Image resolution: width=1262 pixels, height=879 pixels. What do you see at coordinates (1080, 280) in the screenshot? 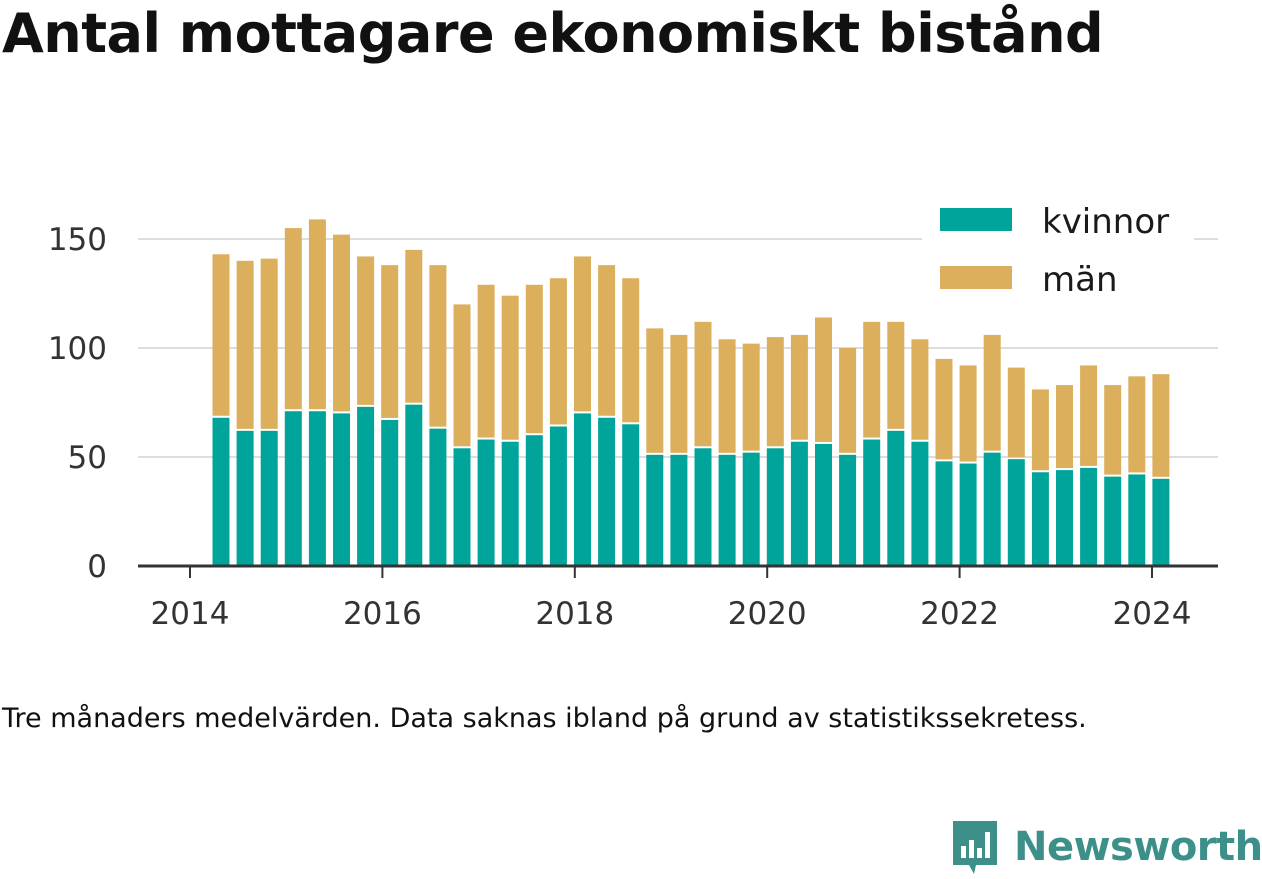
I see `legend-label-män: män` at bounding box center [1080, 280].